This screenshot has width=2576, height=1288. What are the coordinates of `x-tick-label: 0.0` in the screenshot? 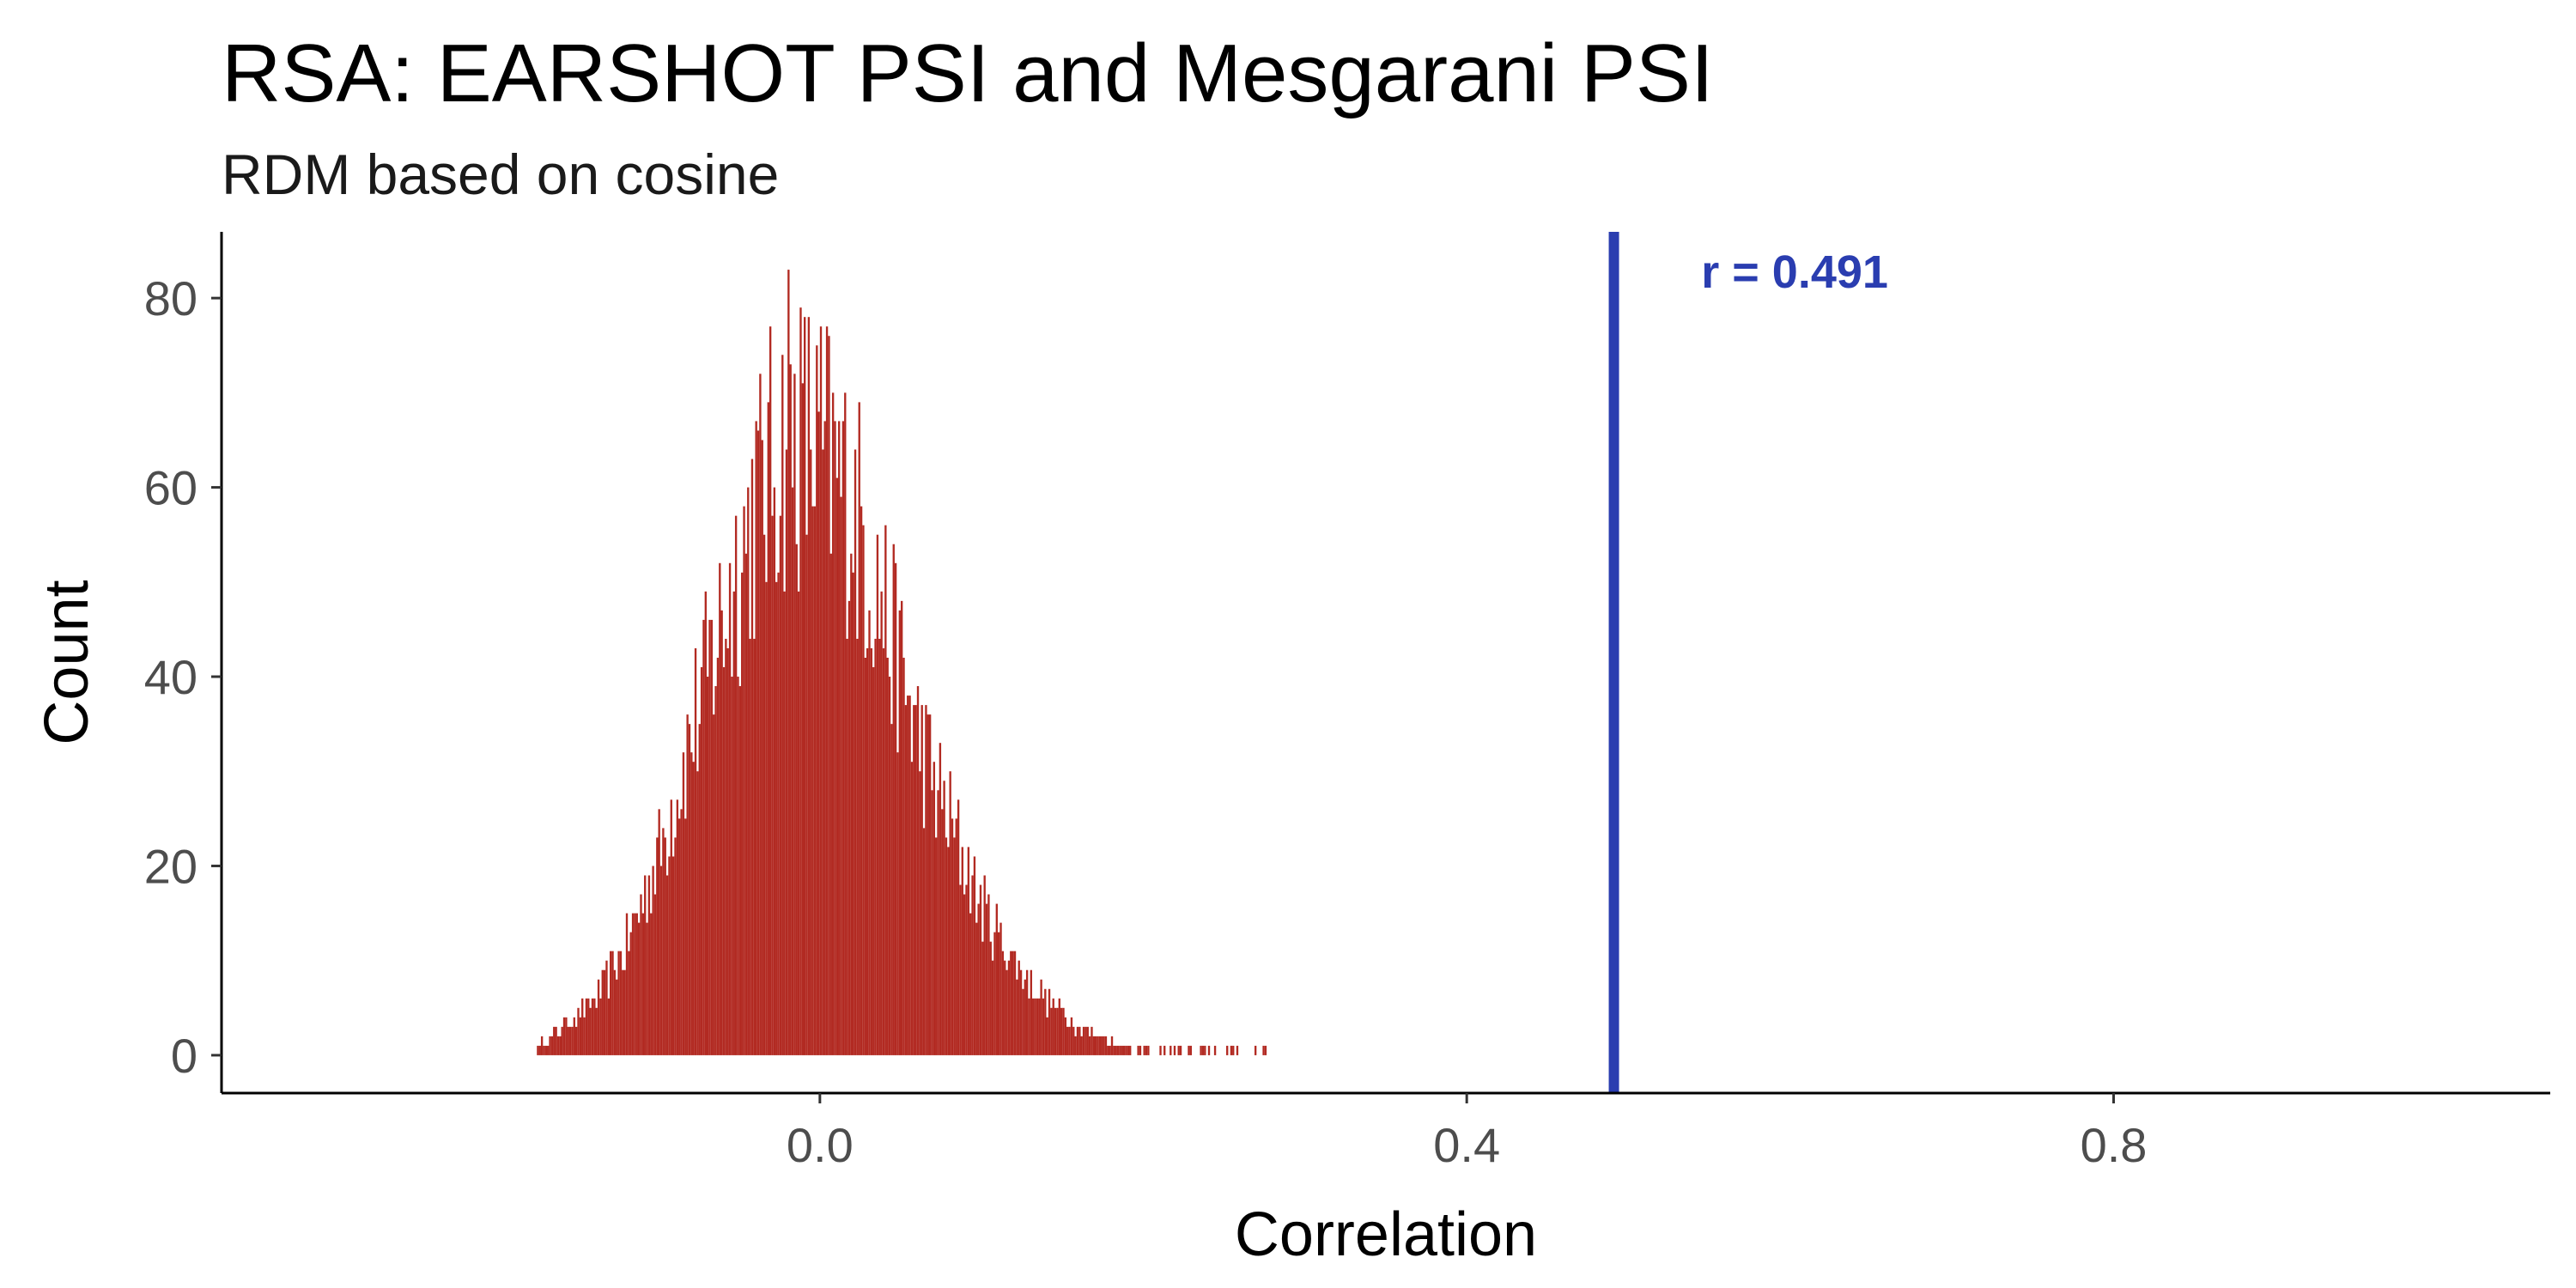 It's located at (821, 1145).